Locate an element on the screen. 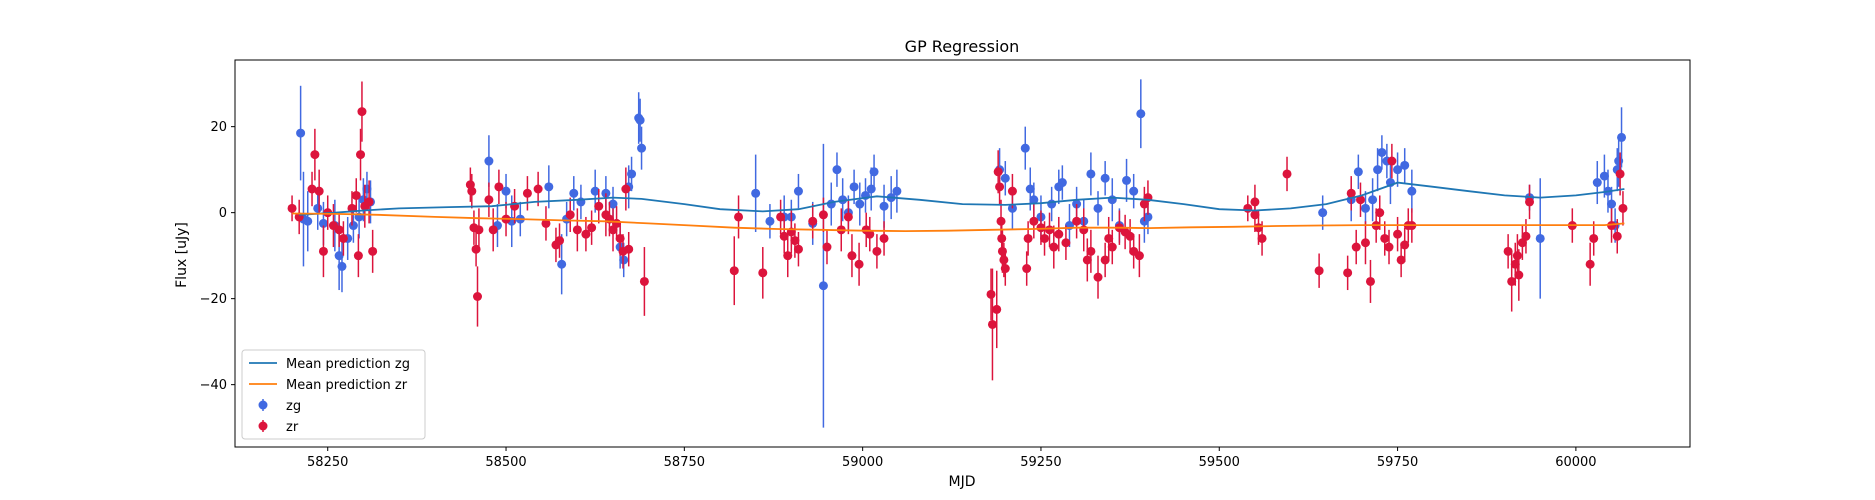  x-tick-label-58750: 58750 is located at coordinates (684, 462).